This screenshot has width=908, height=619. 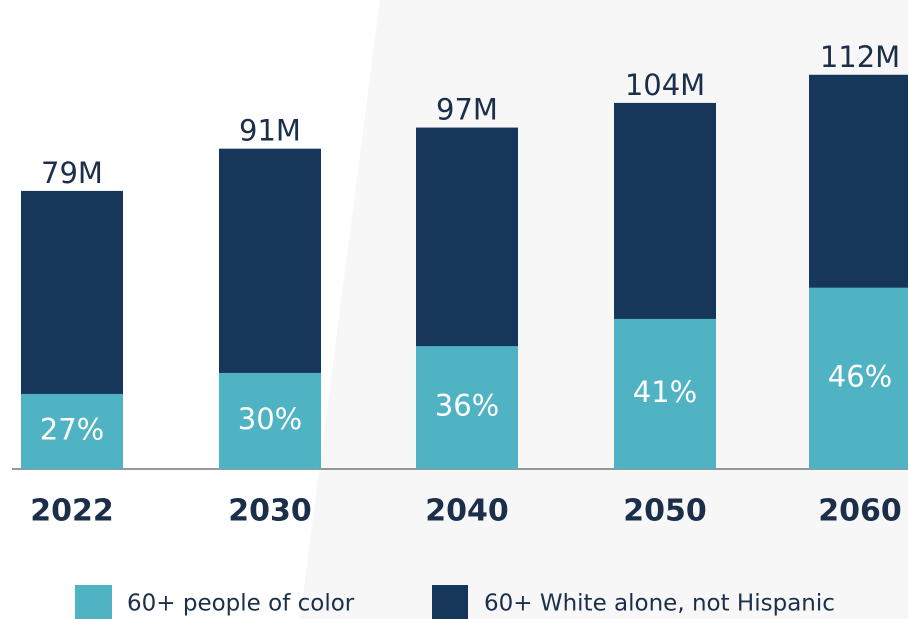 I want to click on x-tick-label: 2022, so click(x=72, y=511).